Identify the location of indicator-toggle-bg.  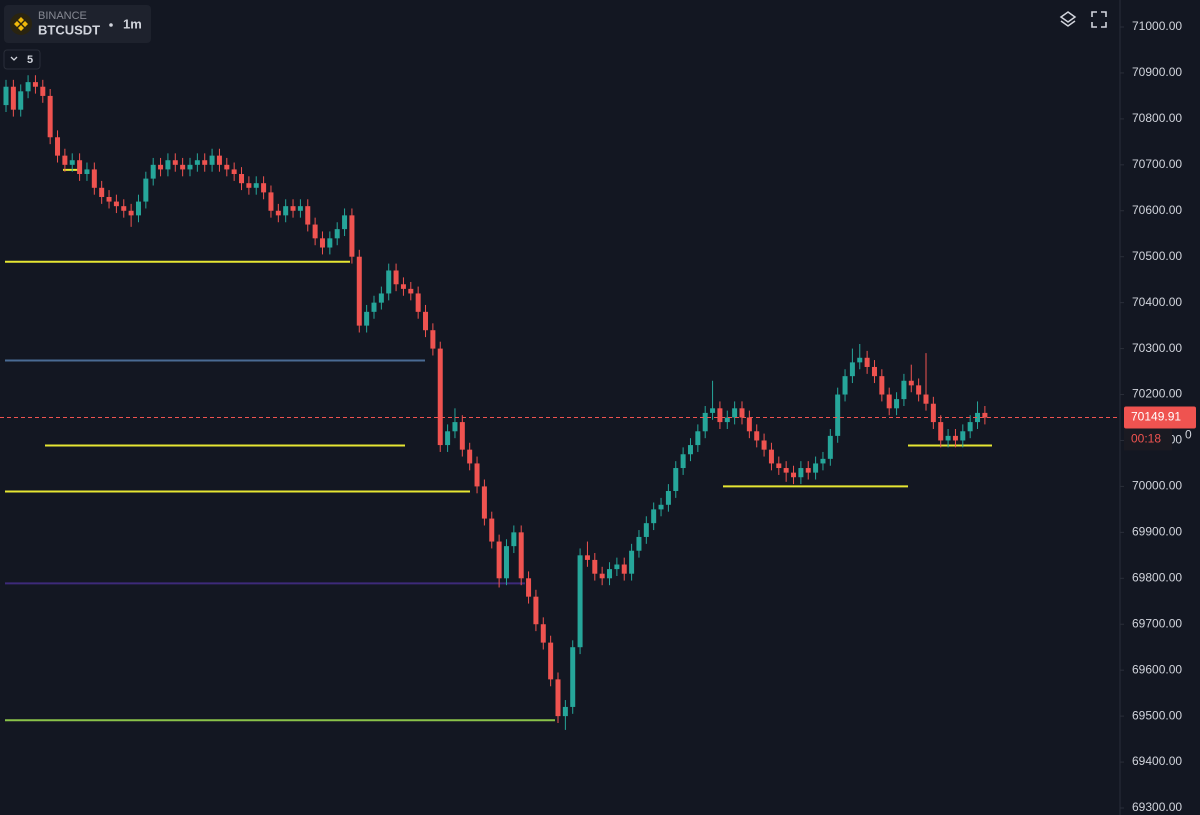
(22, 59).